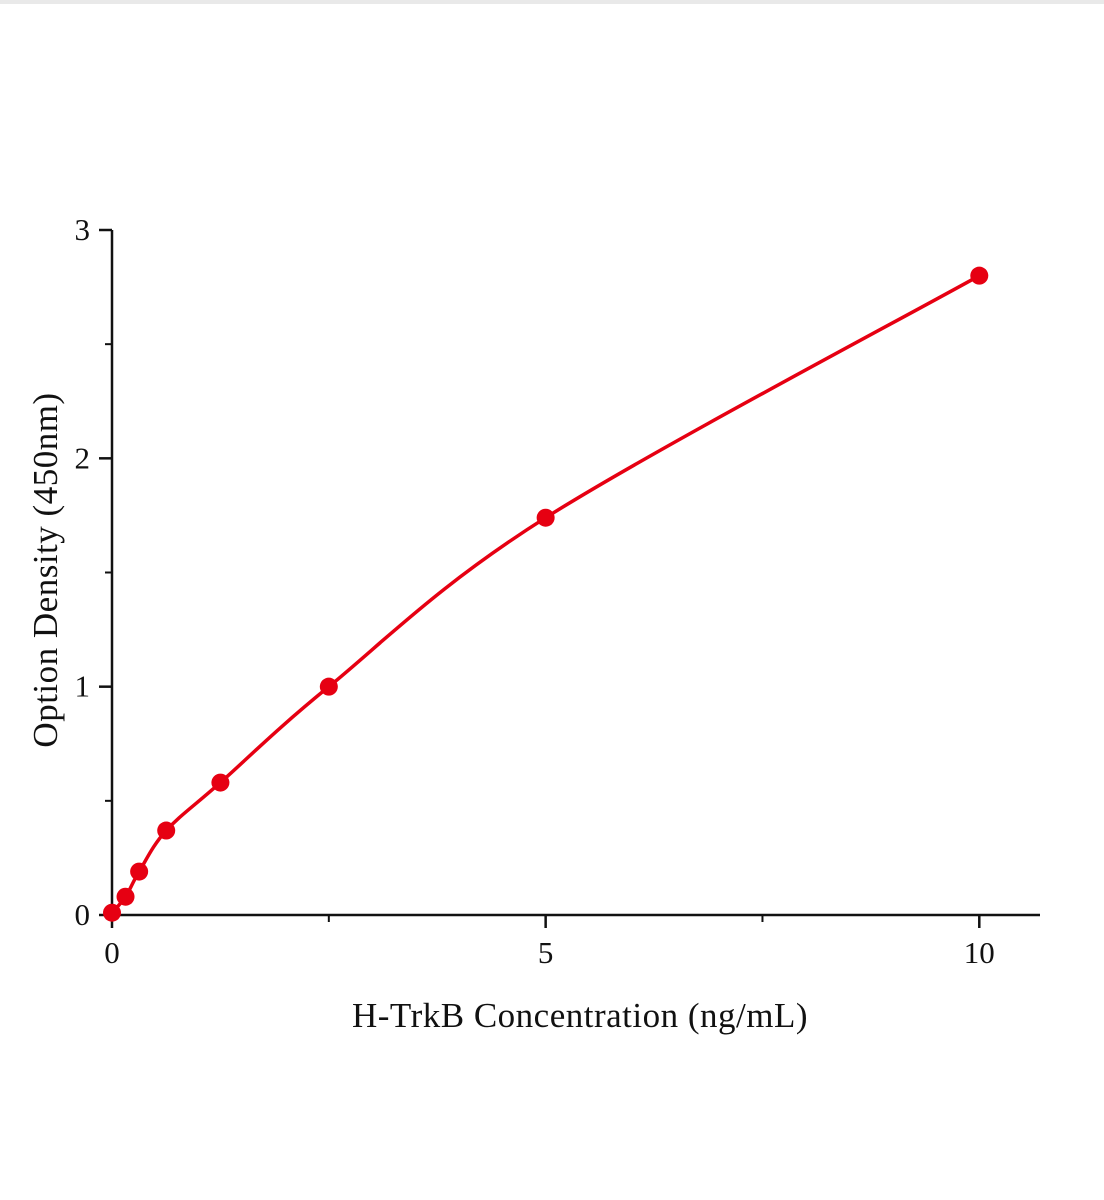 The height and width of the screenshot is (1200, 1104). I want to click on x-axis-title: H-TrkB Concentration (ng/mL), so click(580, 1015).